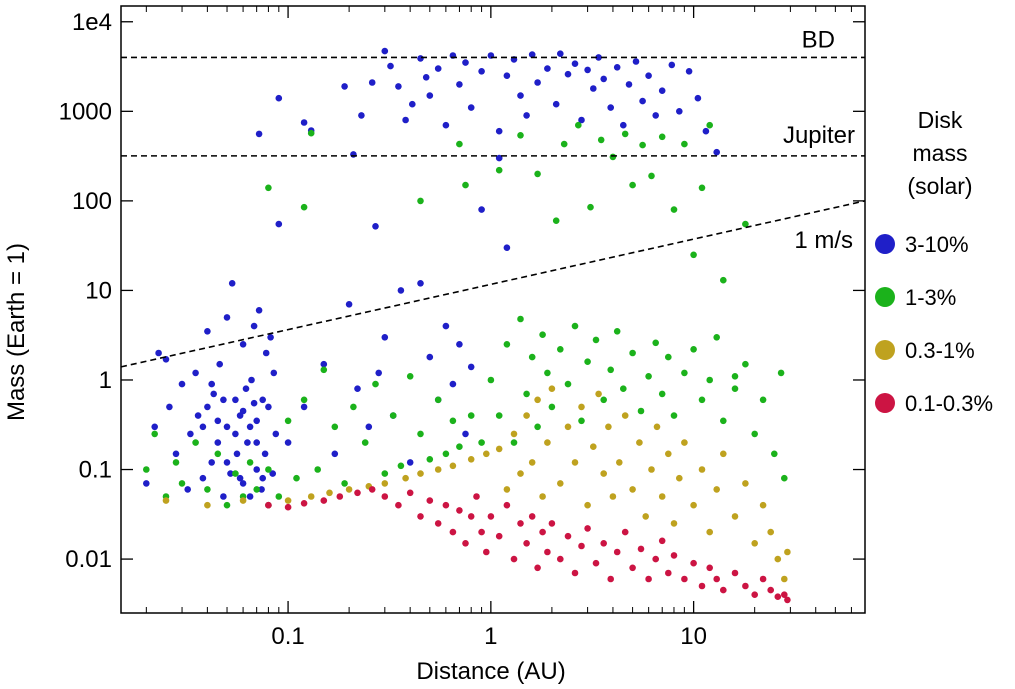 This screenshot has height=689, width=1015. What do you see at coordinates (279, 496) in the screenshot?
I see `point-1-3%-14` at bounding box center [279, 496].